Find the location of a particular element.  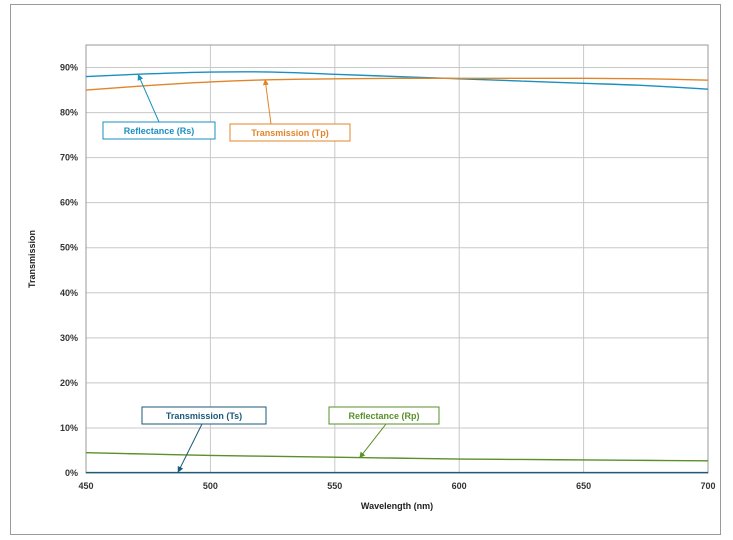

y-tick-label: 60% is located at coordinates (69, 203).